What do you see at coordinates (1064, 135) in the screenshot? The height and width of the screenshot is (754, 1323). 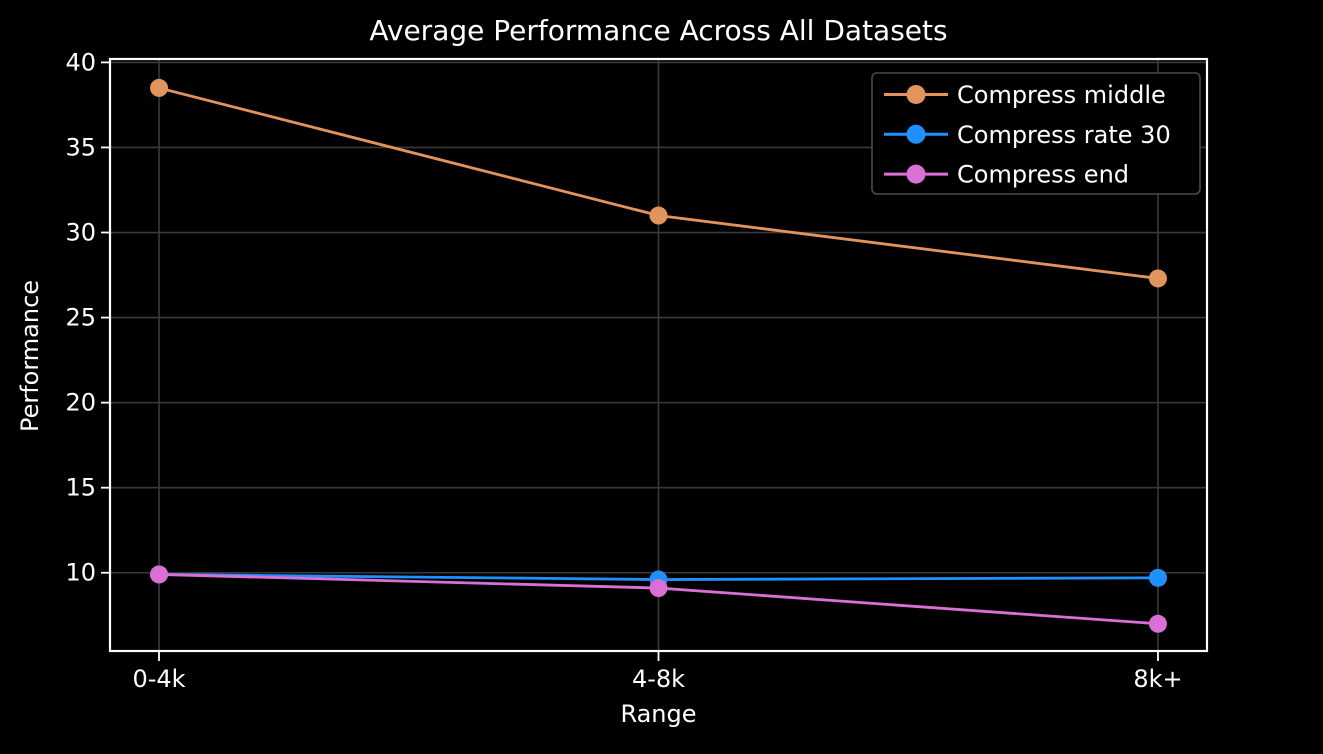 I see `legend-label-compress-rate-30: Compress rate 30` at bounding box center [1064, 135].